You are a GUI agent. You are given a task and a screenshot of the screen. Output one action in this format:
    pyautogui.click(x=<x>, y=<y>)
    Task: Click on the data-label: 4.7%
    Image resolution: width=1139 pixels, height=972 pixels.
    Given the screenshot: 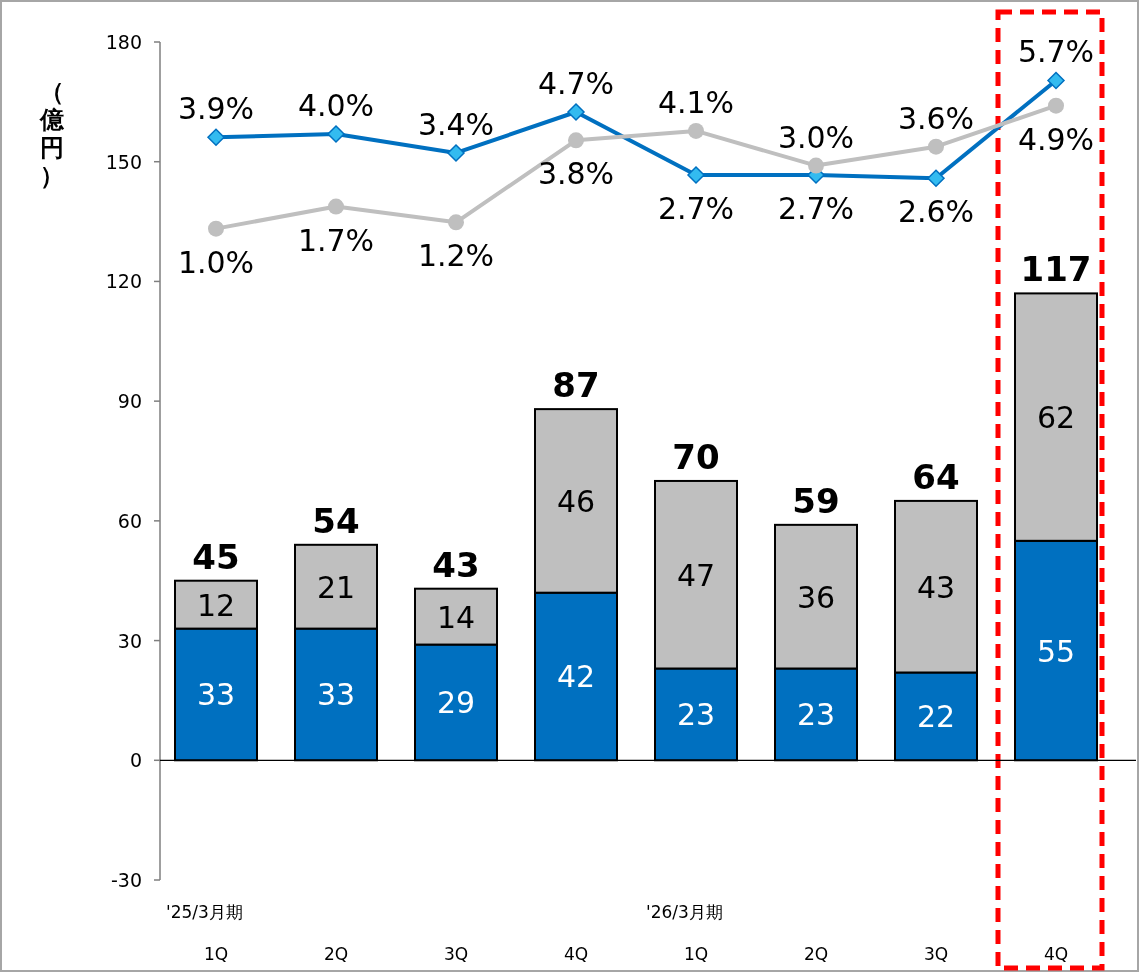 What is the action you would take?
    pyautogui.click(x=576, y=83)
    